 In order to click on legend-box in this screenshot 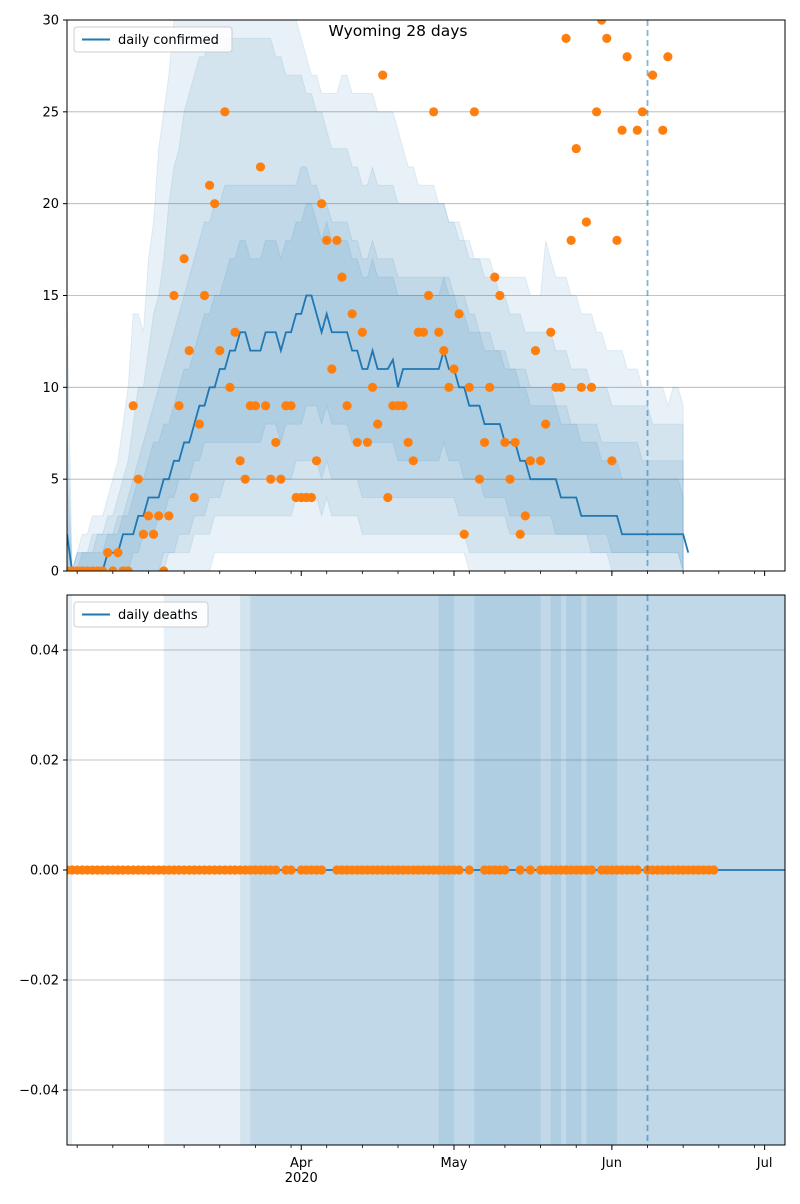, I will do `click(141, 614)`.